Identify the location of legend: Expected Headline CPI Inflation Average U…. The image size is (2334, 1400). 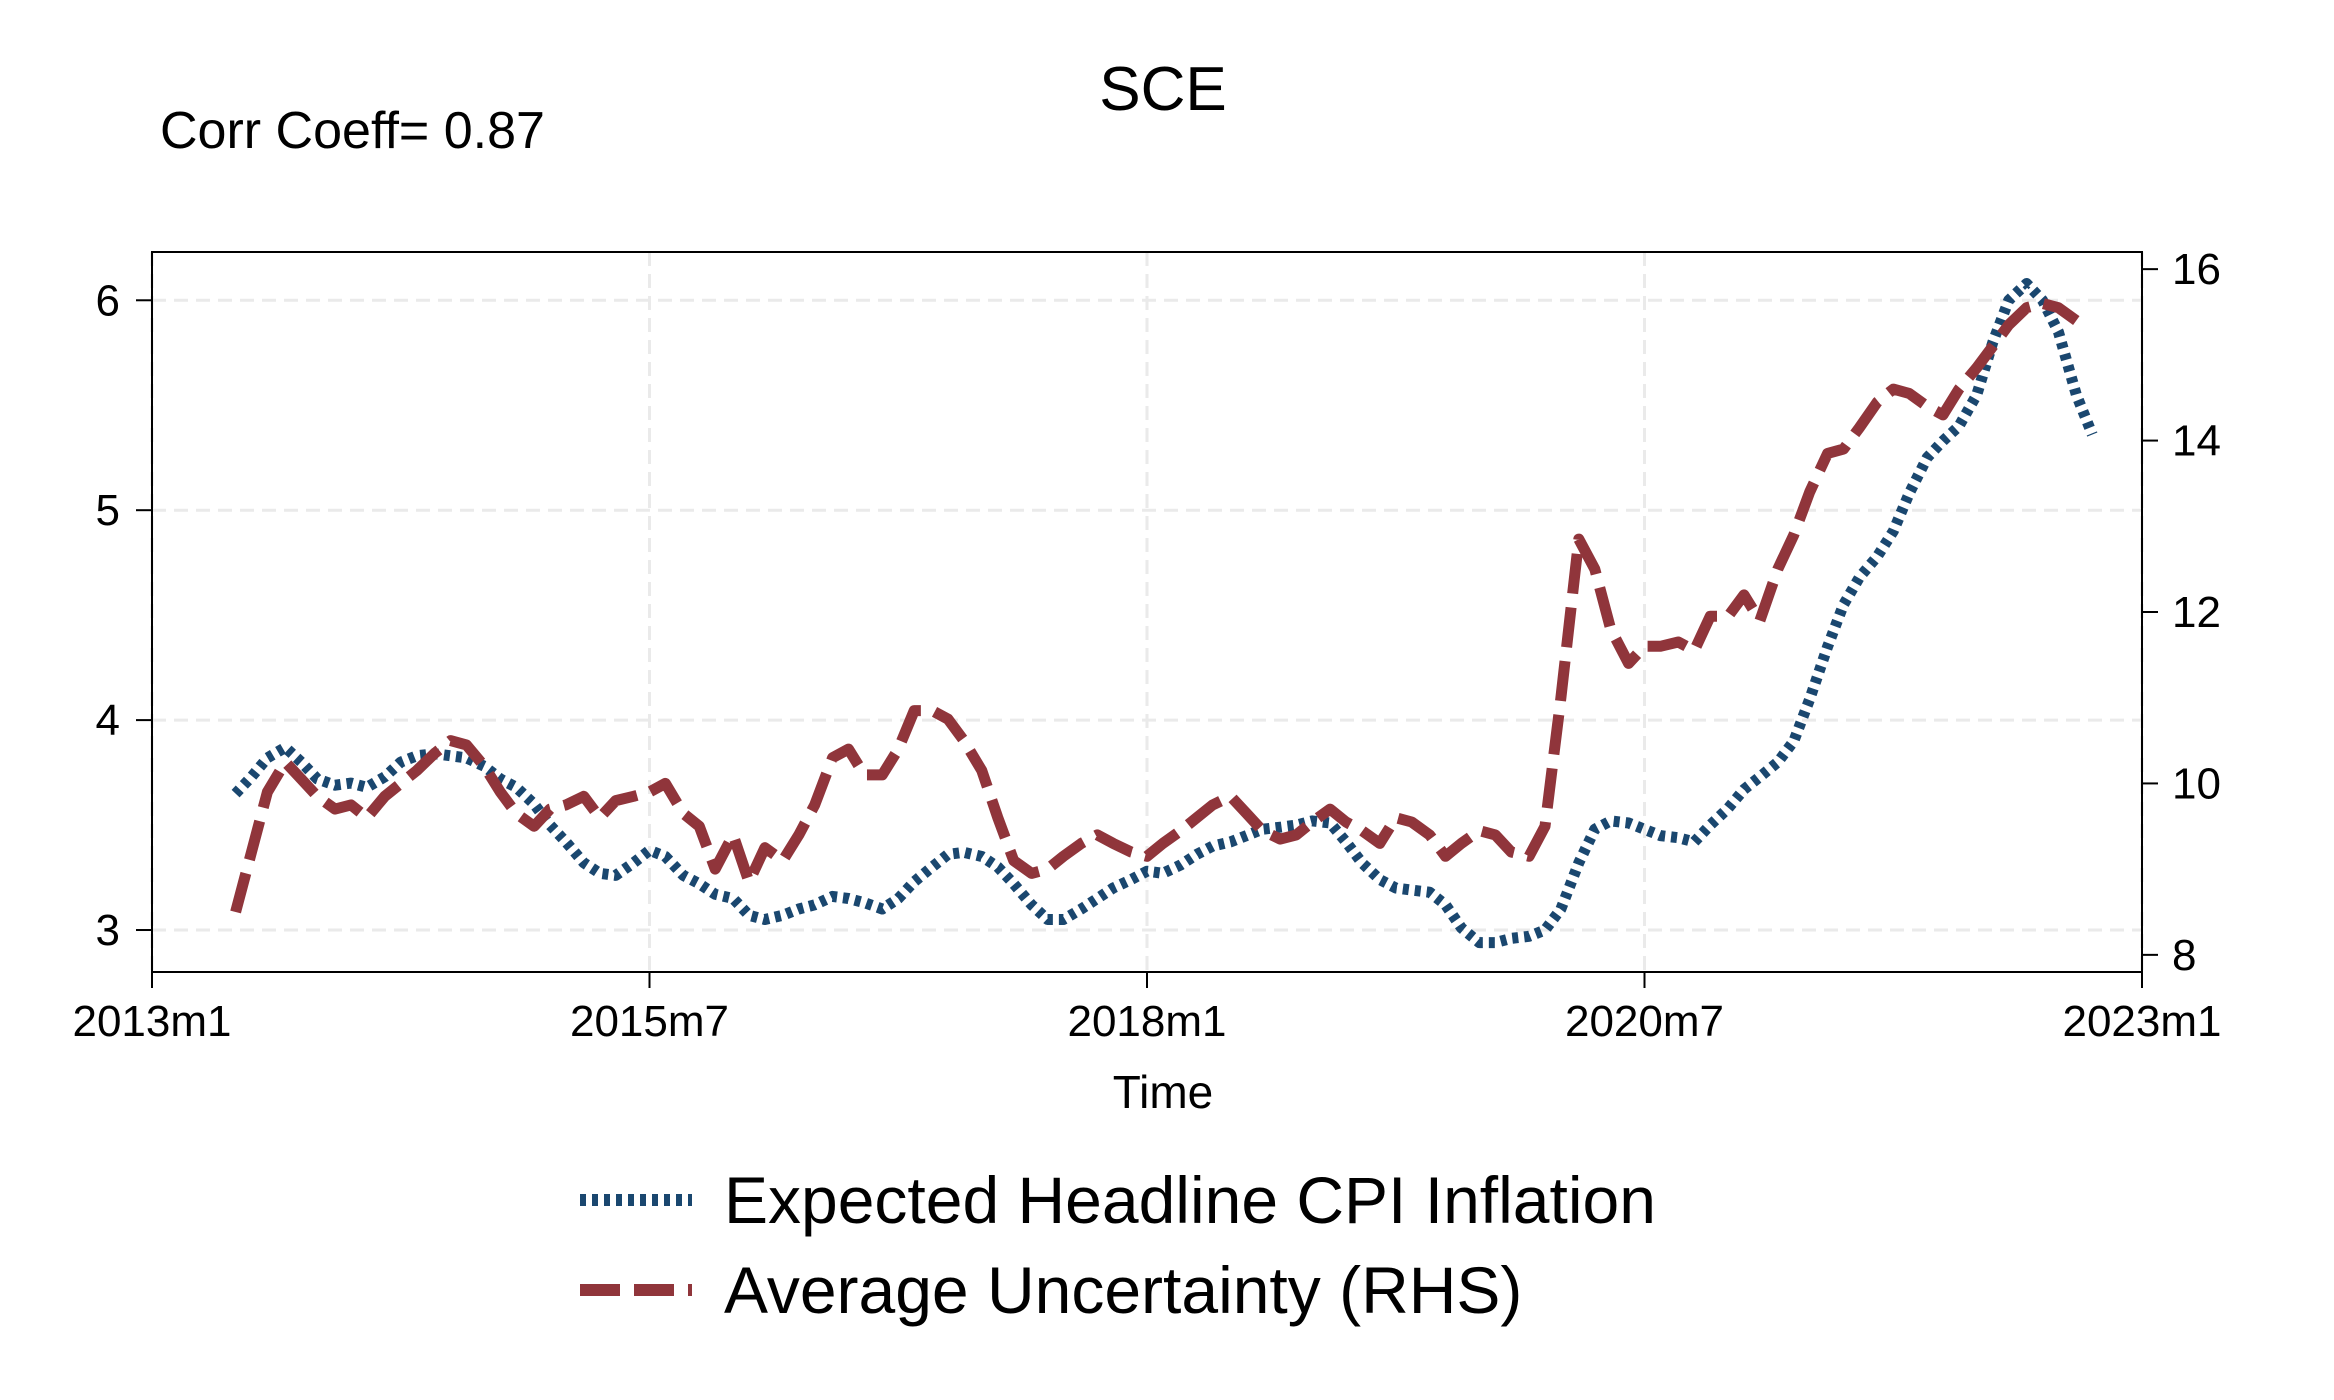
(1118, 1245).